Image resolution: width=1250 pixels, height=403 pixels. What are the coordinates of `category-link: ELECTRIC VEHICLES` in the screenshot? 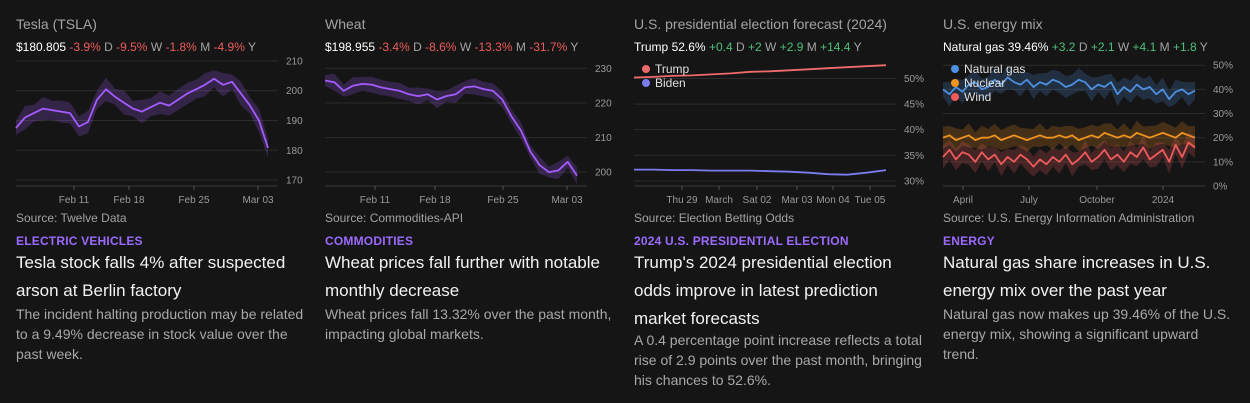 It's located at (79, 241).